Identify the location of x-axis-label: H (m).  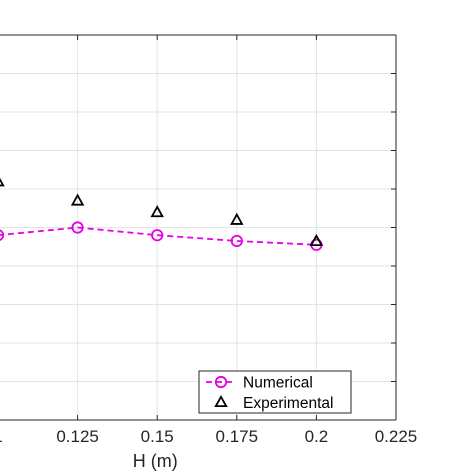
(155, 461).